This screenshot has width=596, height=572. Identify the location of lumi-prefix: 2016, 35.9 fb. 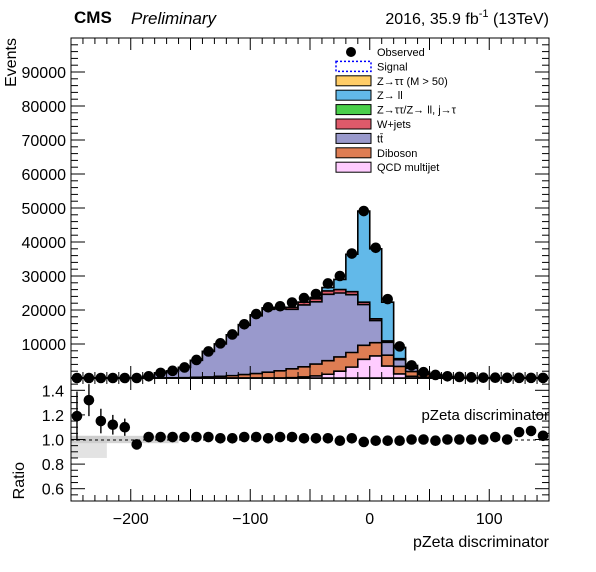
(432, 19).